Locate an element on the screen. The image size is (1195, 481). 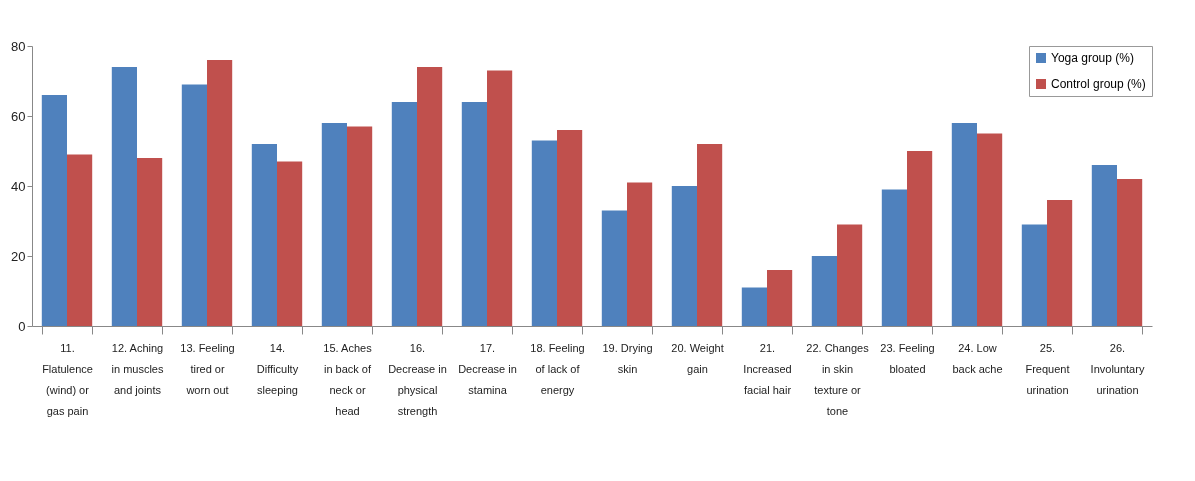
x-tick-label: 24. Low back ache is located at coordinates (977, 358).